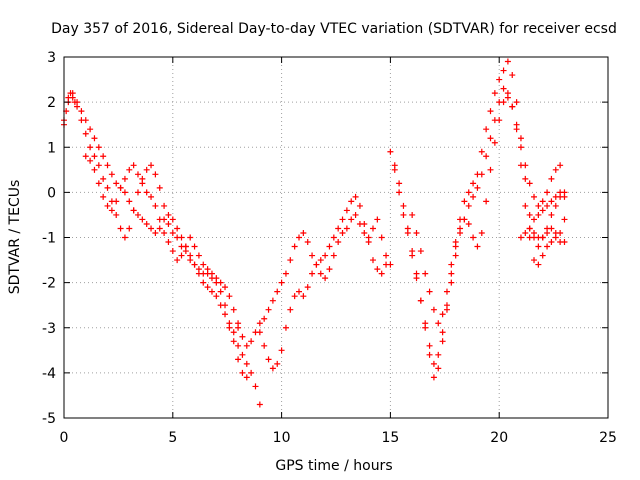  I want to click on y-tick-label: 2, so click(51, 103).